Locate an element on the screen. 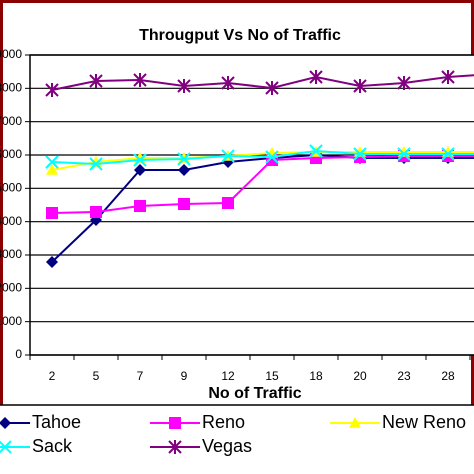 The height and width of the screenshot is (474, 474). x-tick-label: 20 is located at coordinates (360, 376).